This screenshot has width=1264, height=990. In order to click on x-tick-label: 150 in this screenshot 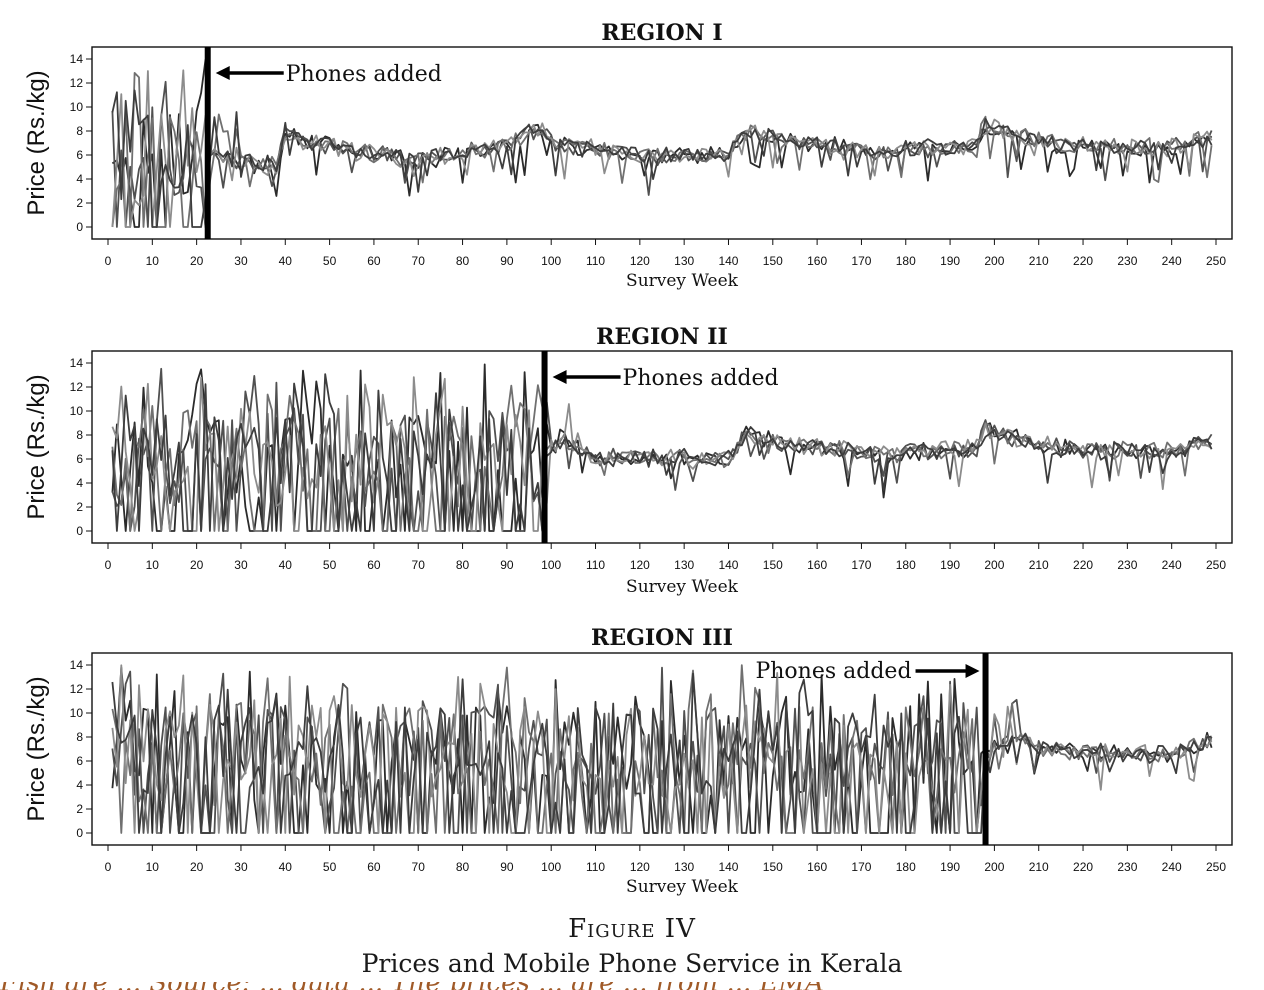, I will do `click(773, 261)`.